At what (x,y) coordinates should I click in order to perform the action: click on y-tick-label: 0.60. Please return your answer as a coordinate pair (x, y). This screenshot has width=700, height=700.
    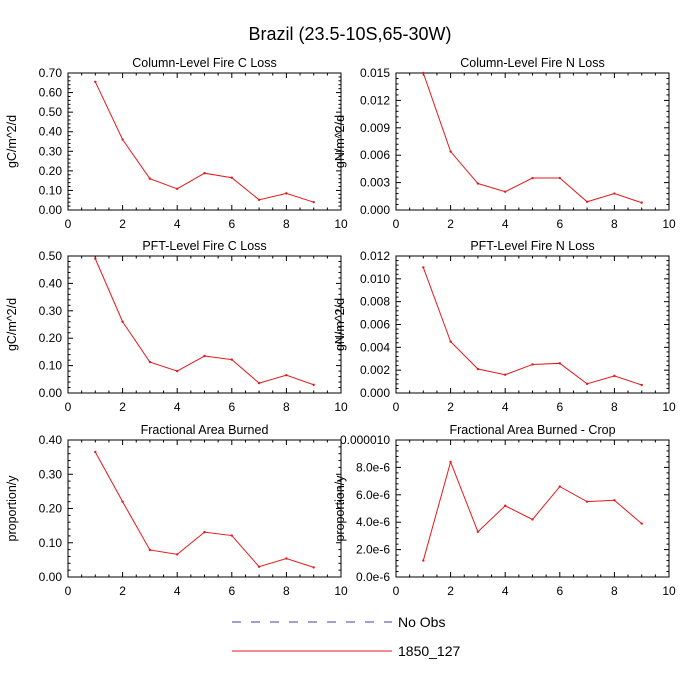
    Looking at the image, I should click on (51, 93).